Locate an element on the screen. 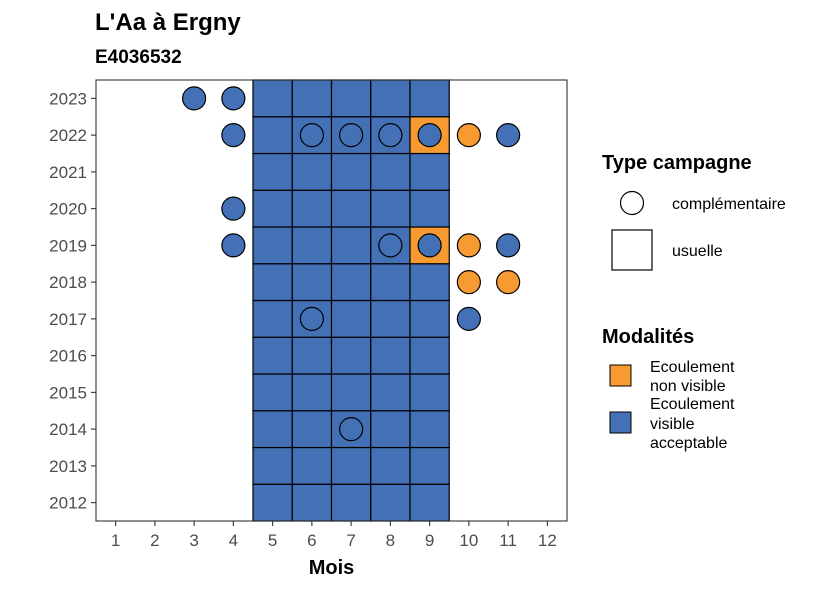 The image size is (826, 590). x-tick-label-8: 8 is located at coordinates (390, 540).